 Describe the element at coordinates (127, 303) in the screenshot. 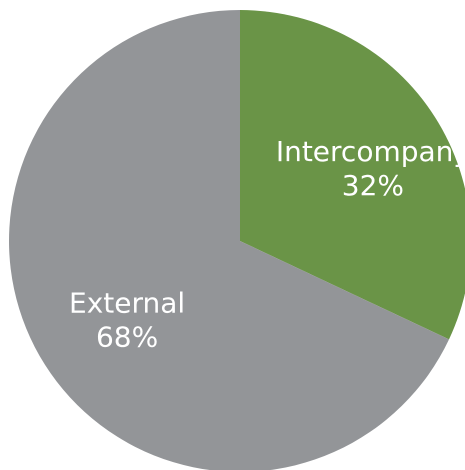

I see `slice-label-external: External` at that location.